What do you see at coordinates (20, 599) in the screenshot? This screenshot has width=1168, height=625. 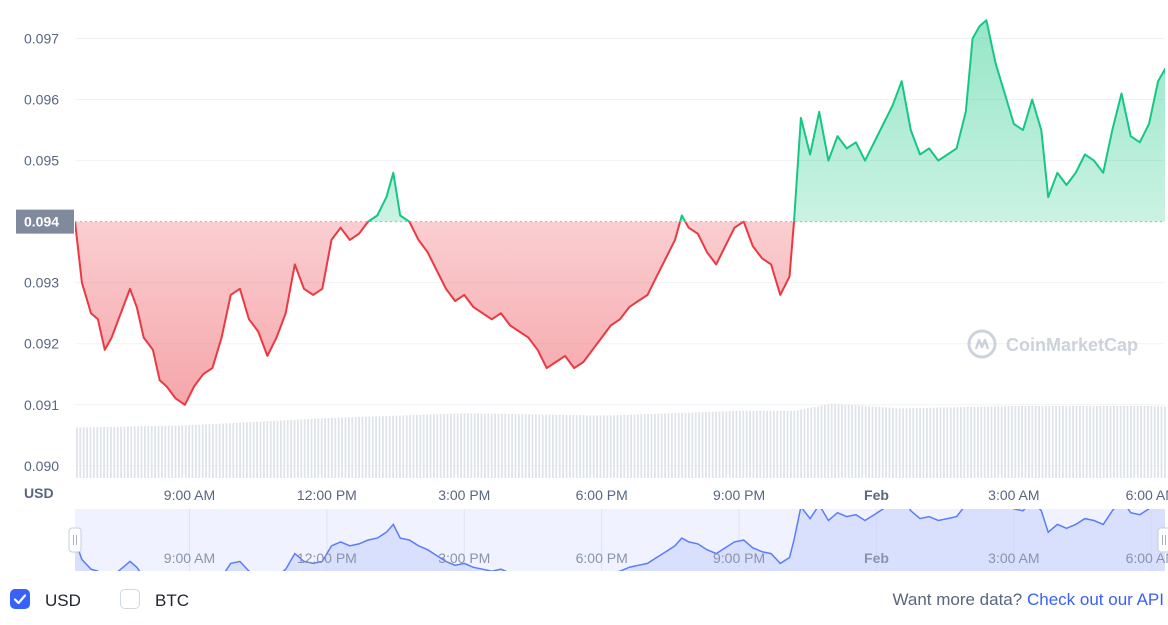 I see `usd-checkbox` at bounding box center [20, 599].